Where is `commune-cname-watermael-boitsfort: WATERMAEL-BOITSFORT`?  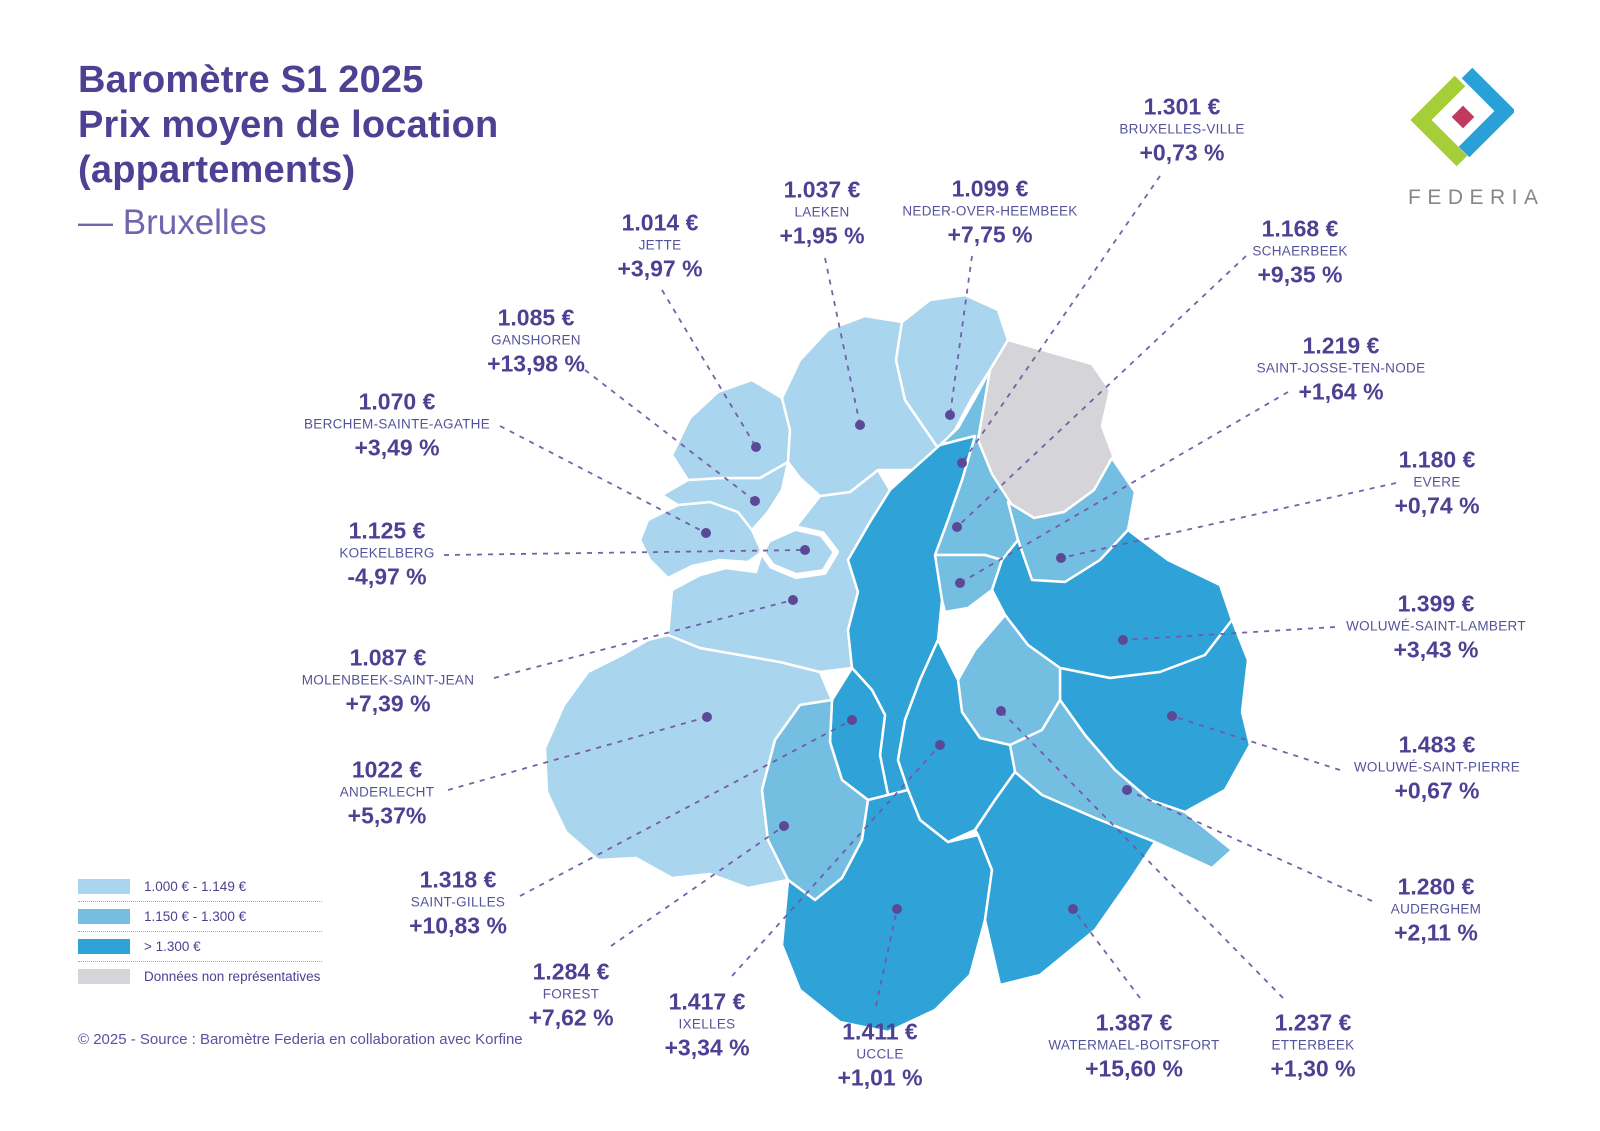
commune-cname-watermael-boitsfort: WATERMAEL-BOITSFORT is located at coordinates (1134, 1045).